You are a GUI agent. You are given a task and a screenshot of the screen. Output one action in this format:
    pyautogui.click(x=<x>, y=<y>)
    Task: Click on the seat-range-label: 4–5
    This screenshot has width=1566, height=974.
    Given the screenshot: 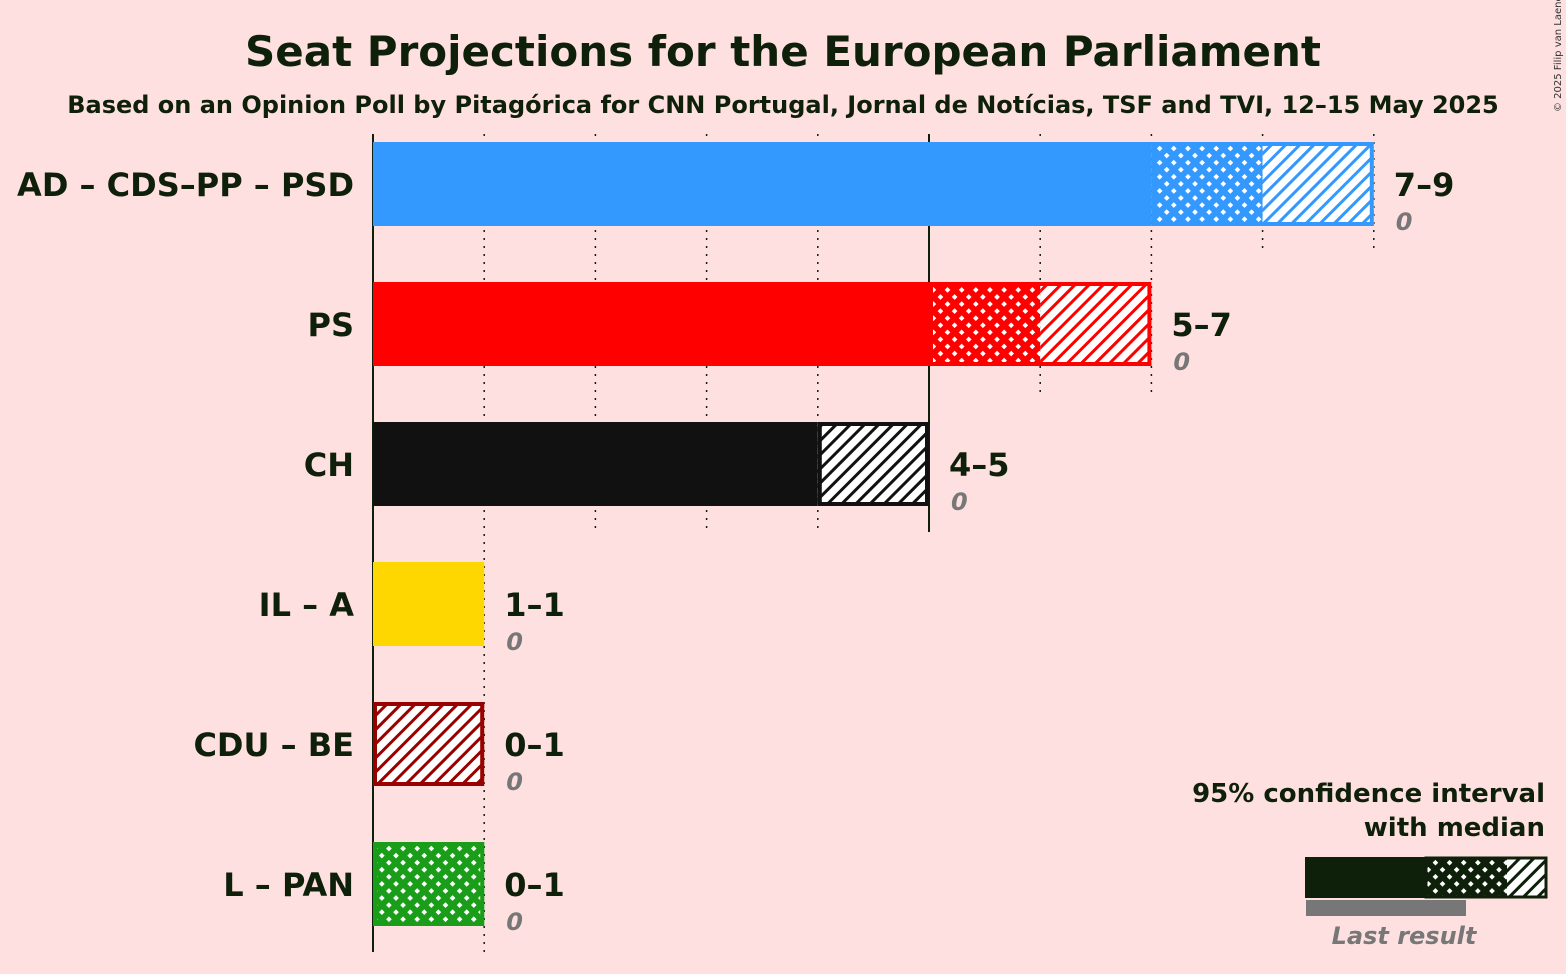 What is the action you would take?
    pyautogui.click(x=979, y=465)
    